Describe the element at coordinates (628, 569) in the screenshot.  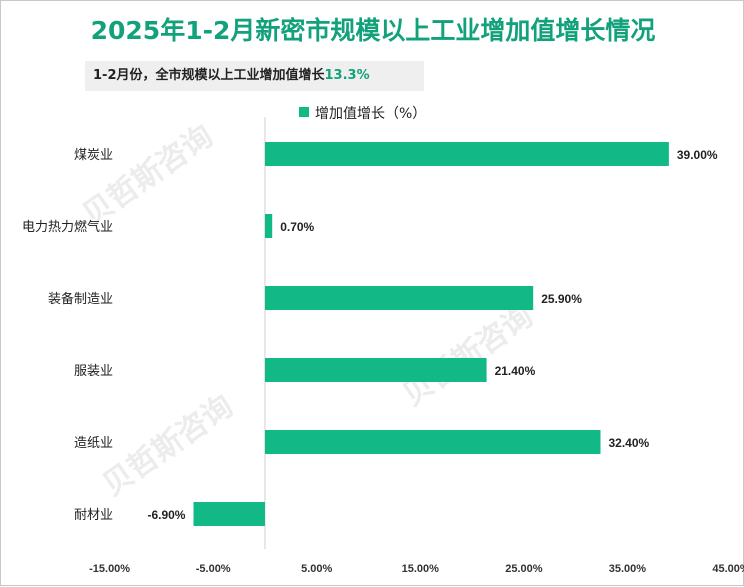
I see `x-tick-label: 35.00%` at that location.